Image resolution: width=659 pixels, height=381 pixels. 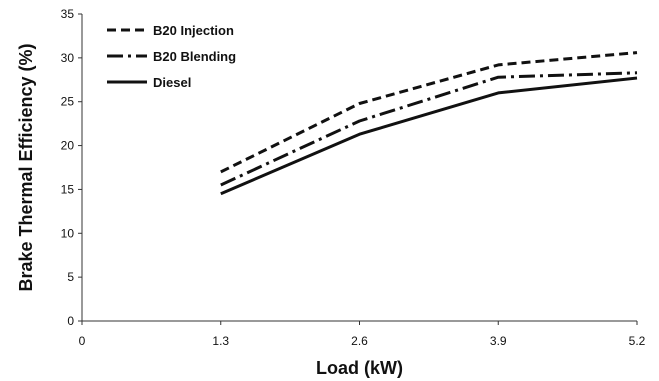 I want to click on y-tick-label: 30, so click(x=68, y=58).